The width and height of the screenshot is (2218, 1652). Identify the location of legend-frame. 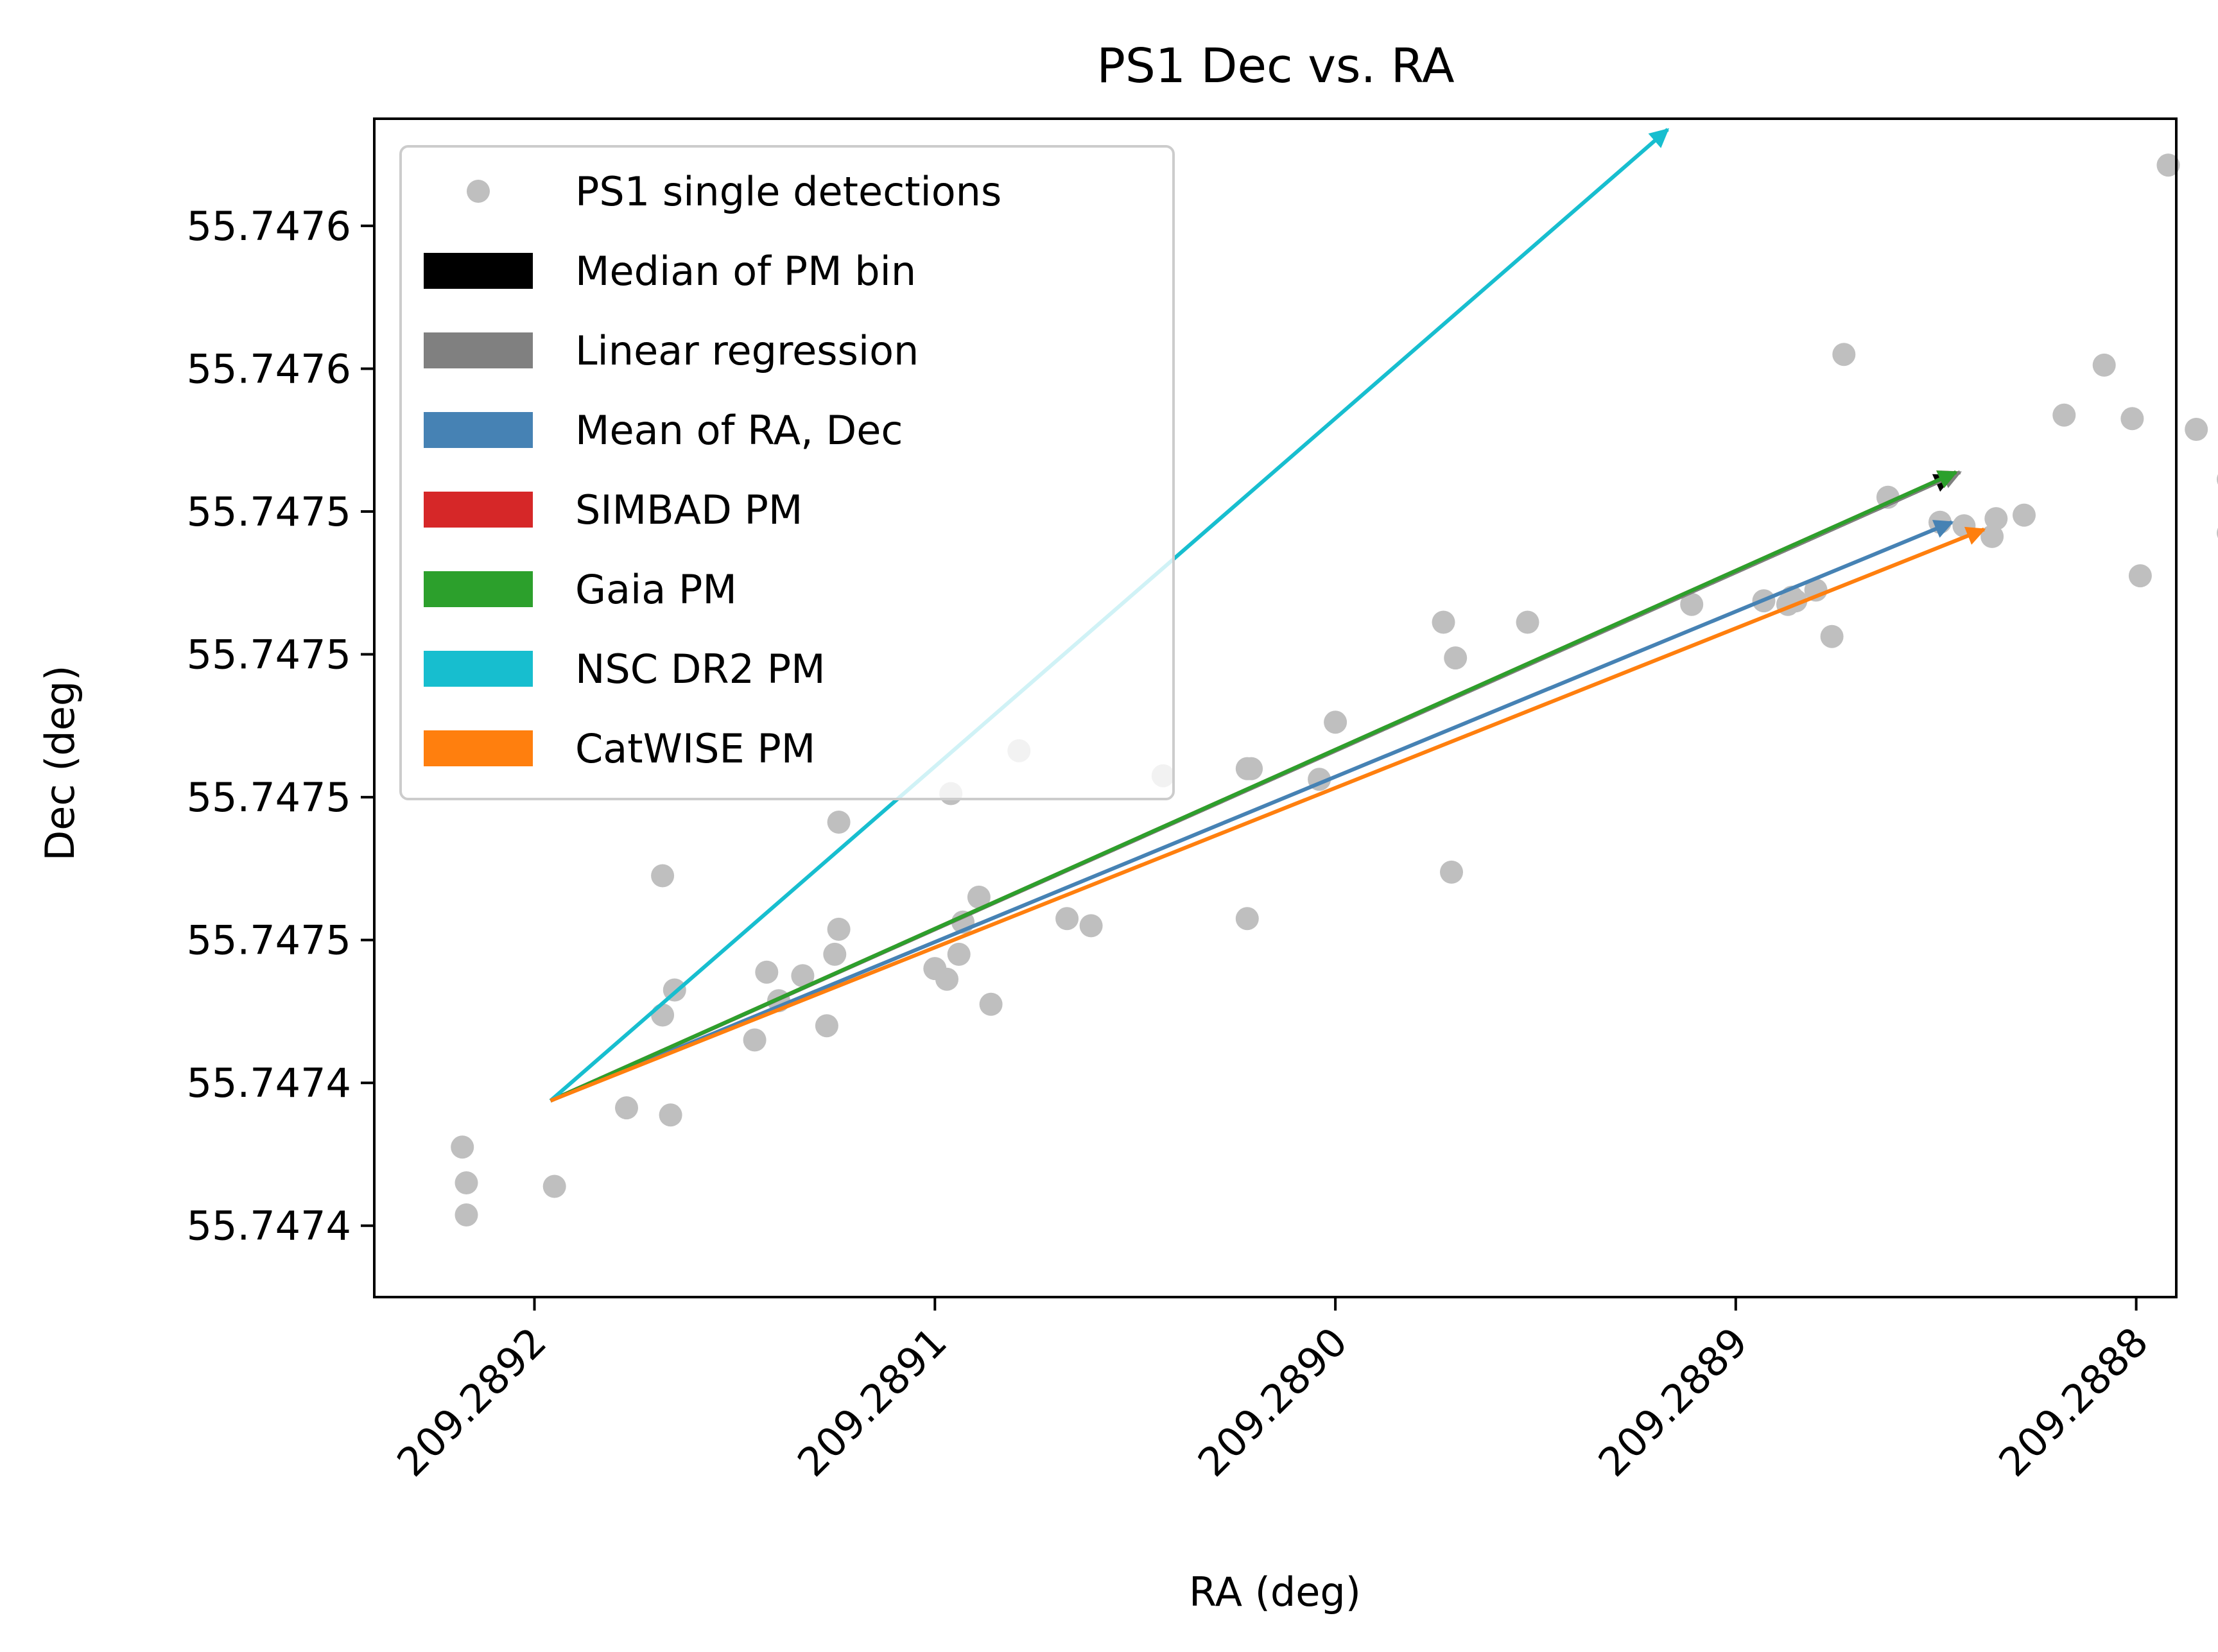
(787, 472).